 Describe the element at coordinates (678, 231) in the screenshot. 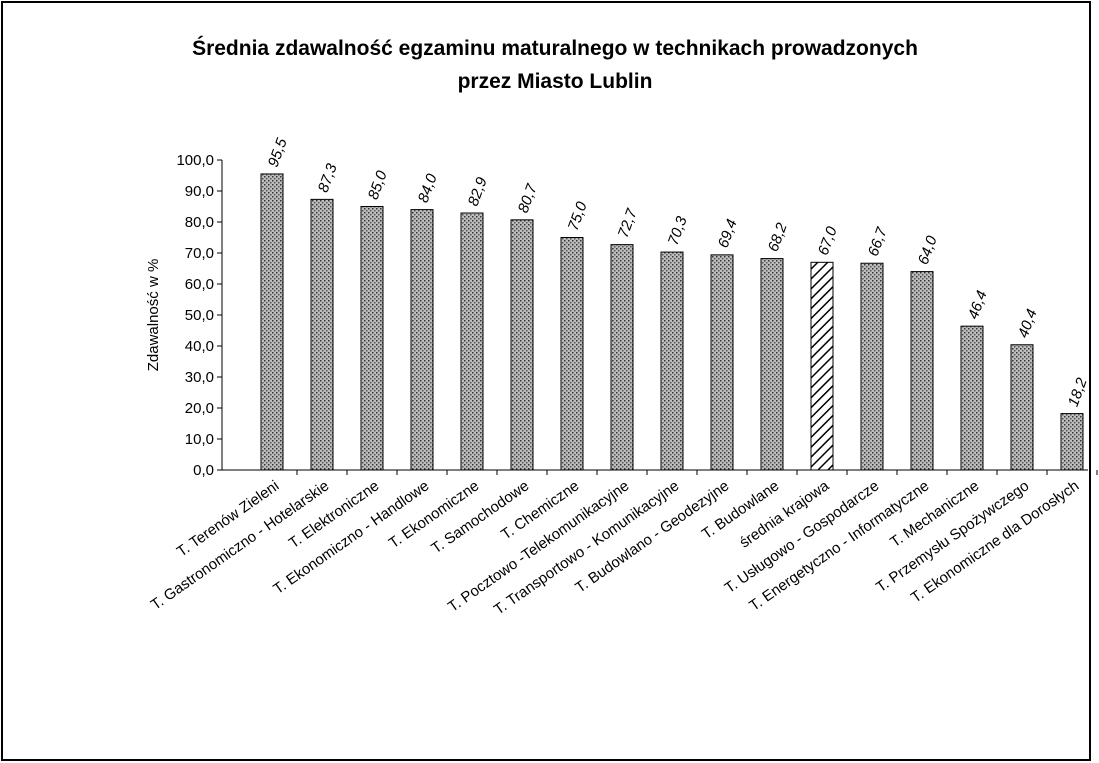

I see `value-label: 70,3` at that location.